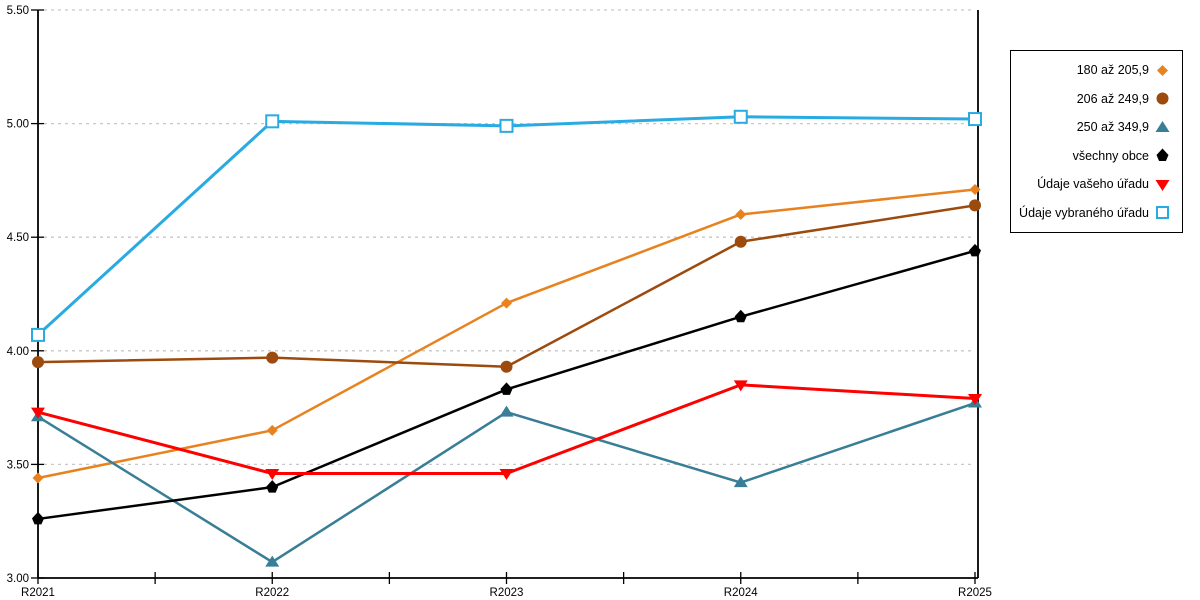 The height and width of the screenshot is (600, 1200). What do you see at coordinates (18, 238) in the screenshot?
I see `y-tick-label: 4.50` at bounding box center [18, 238].